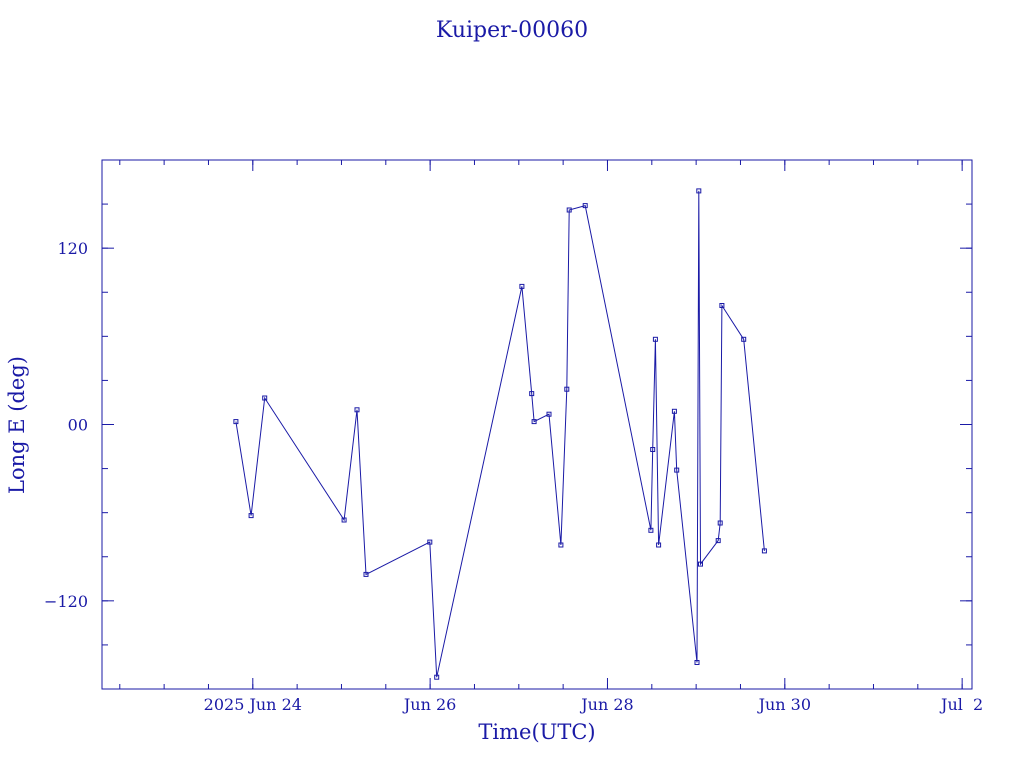 The height and width of the screenshot is (768, 1024). What do you see at coordinates (253, 704) in the screenshot?
I see `x-tick-label: 2025 Jun 24` at bounding box center [253, 704].